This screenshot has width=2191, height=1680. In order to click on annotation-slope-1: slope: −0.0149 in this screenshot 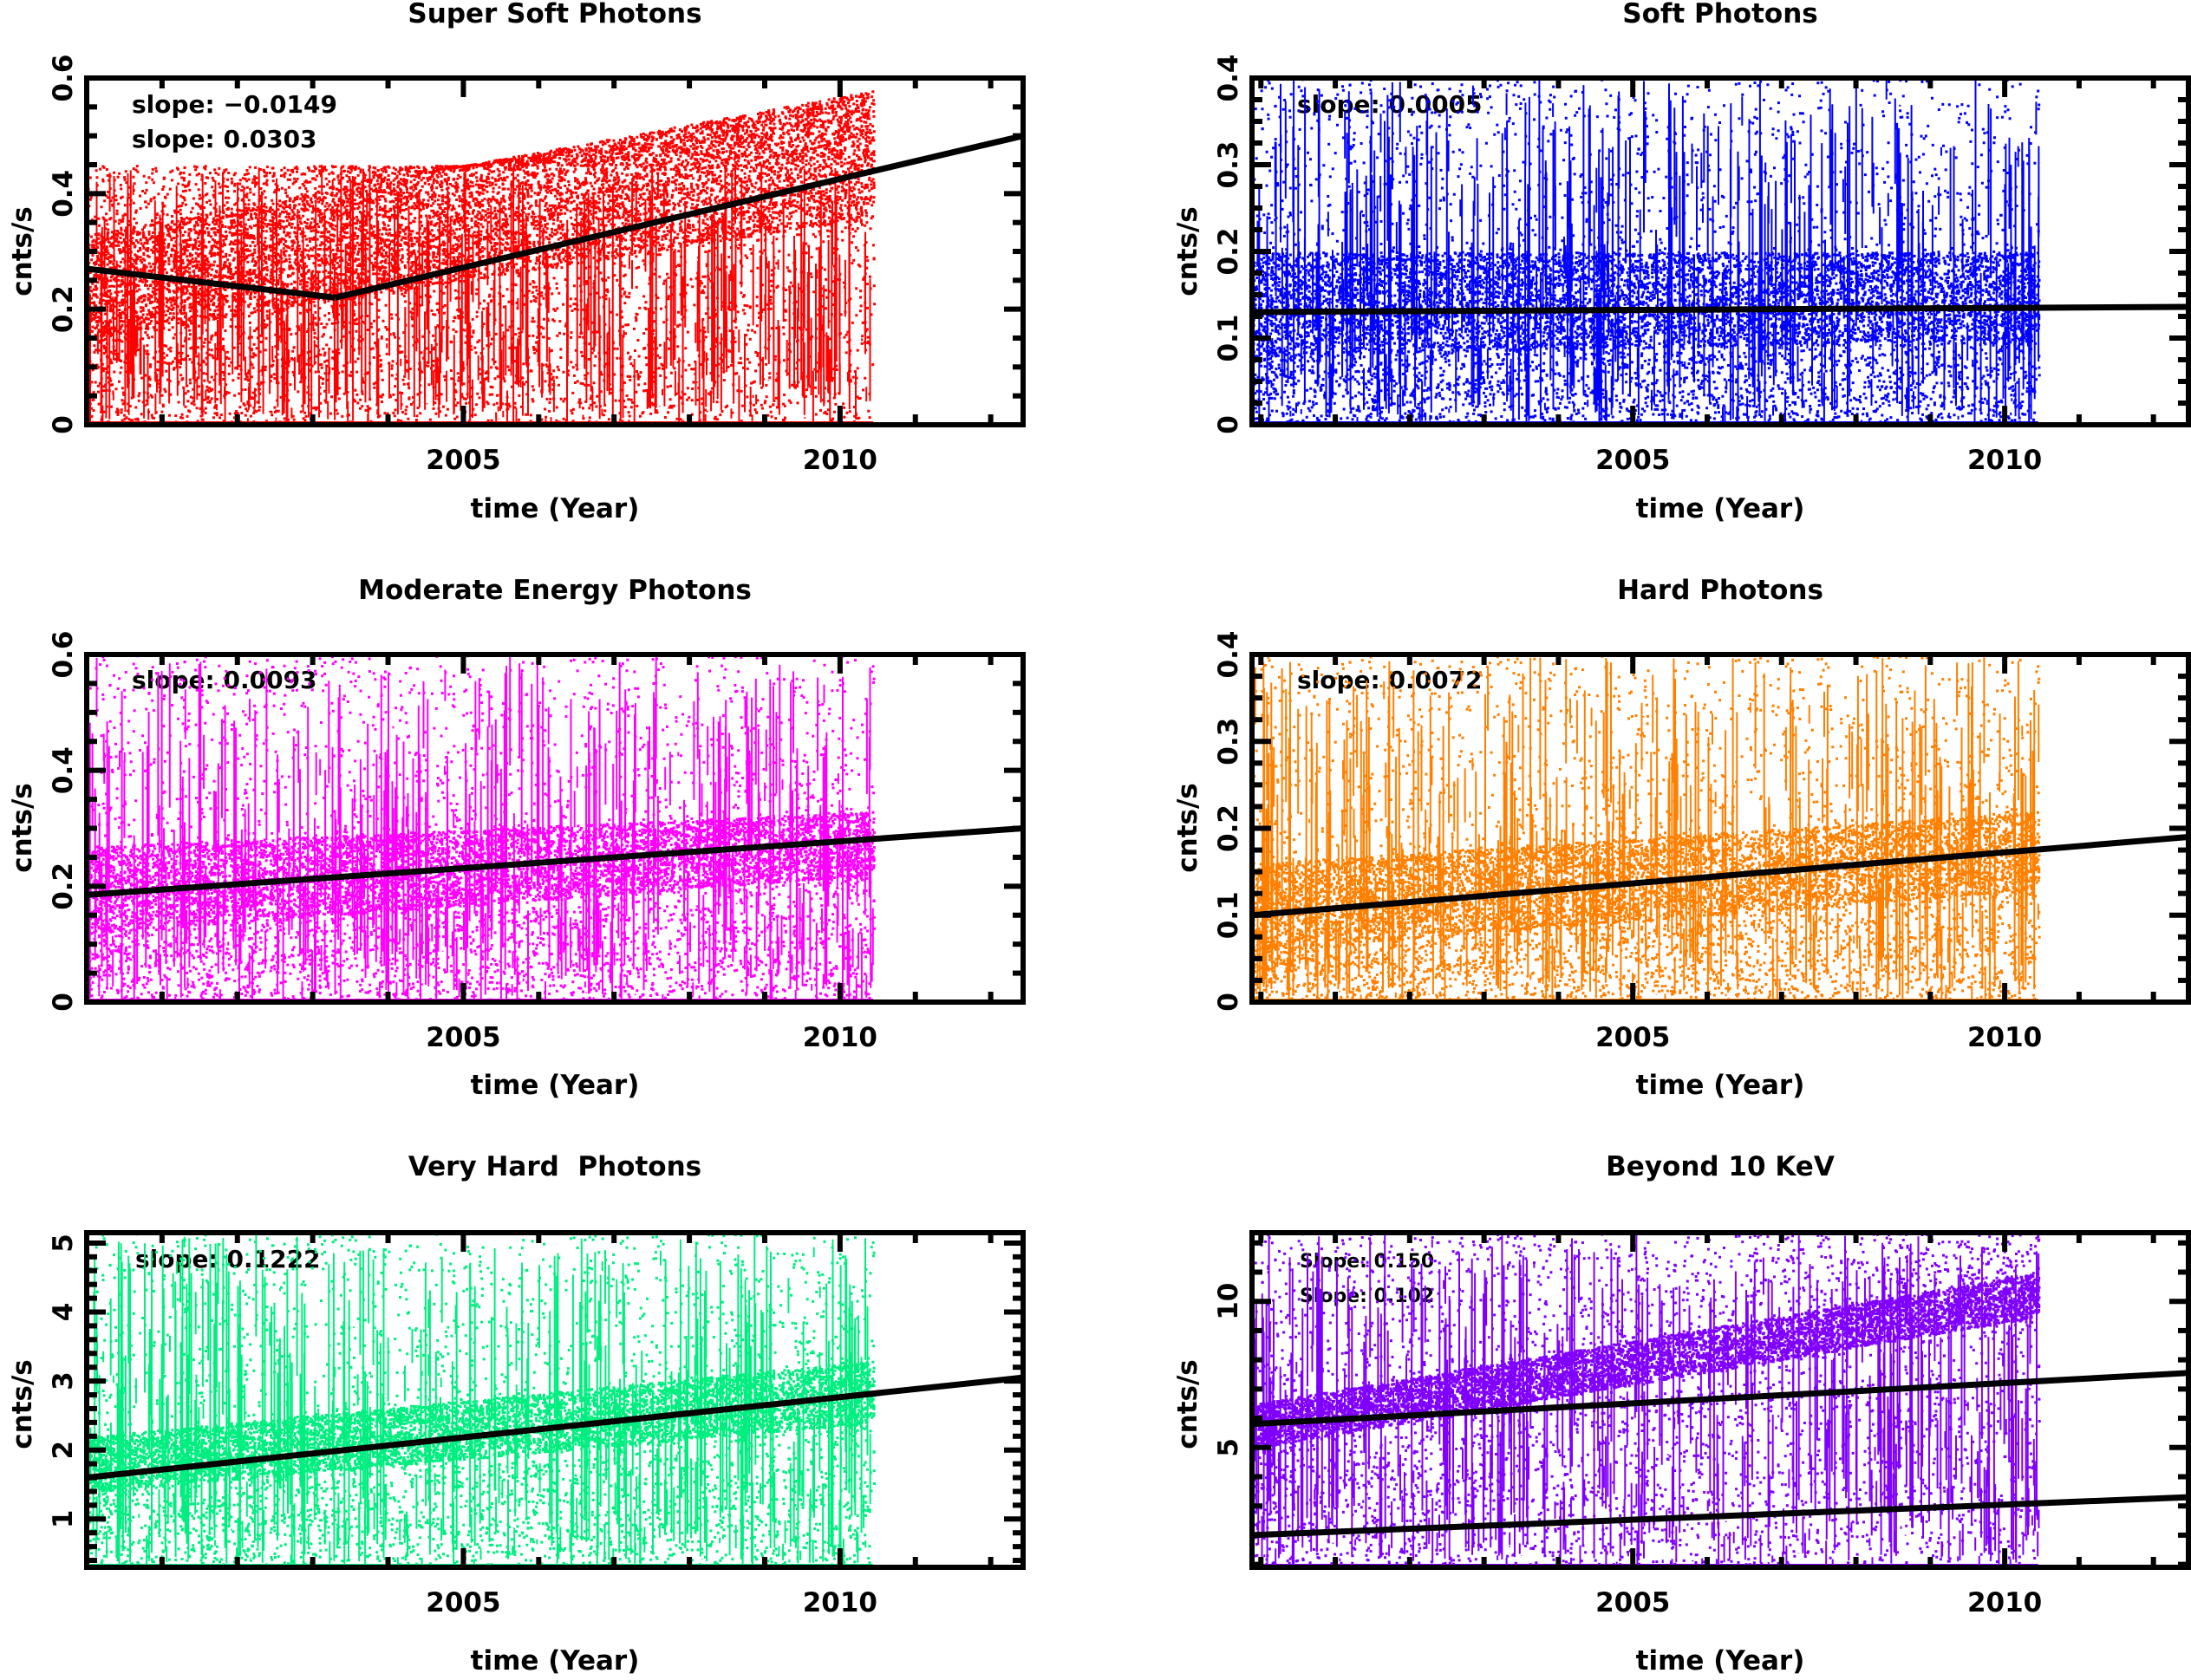, I will do `click(234, 104)`.